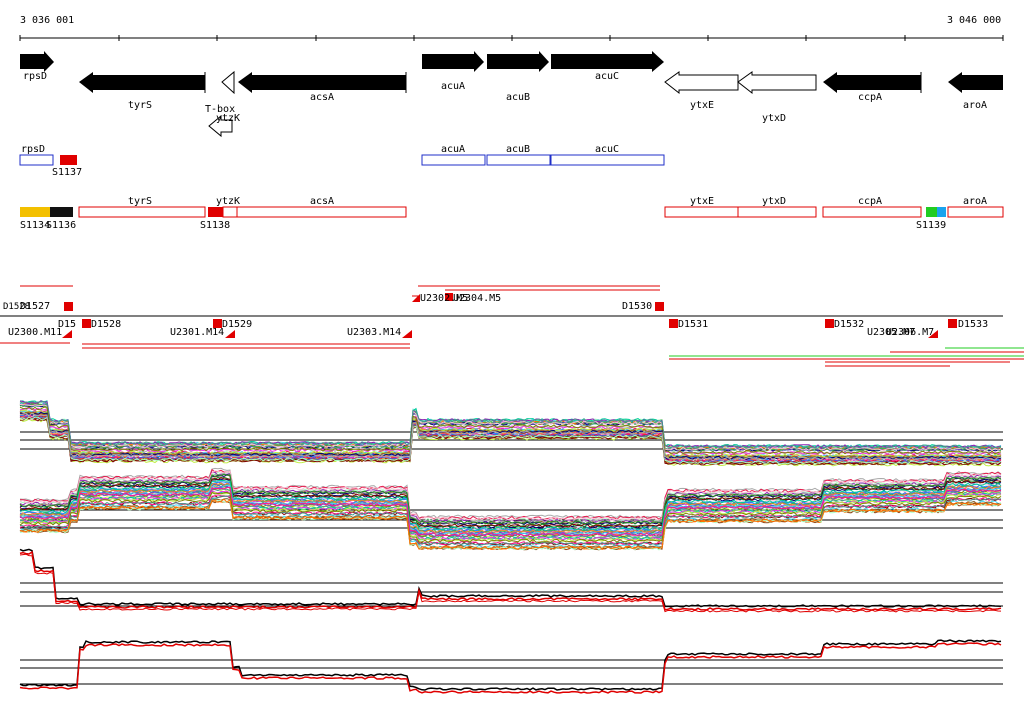 This screenshot has height=714, width=1024. I want to click on gene-ytxE: ytxE, so click(701, 91).